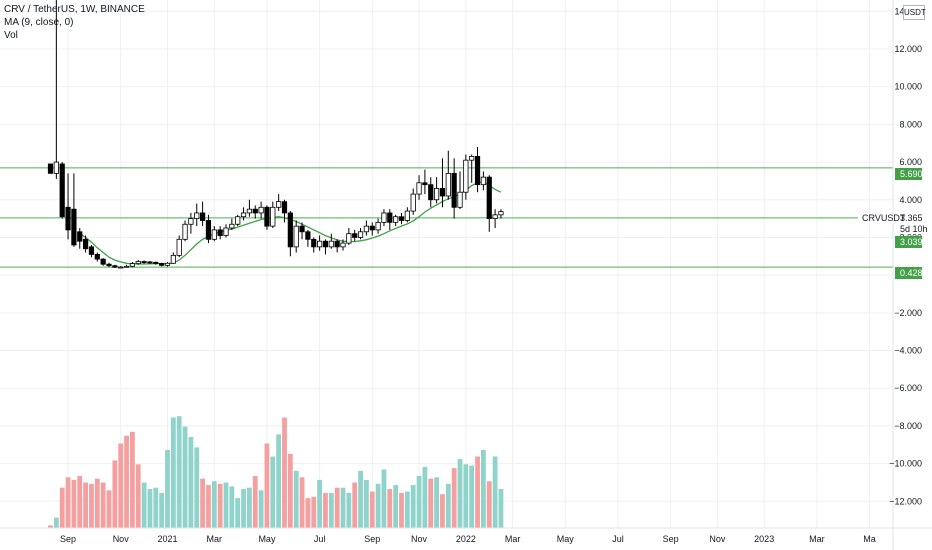 The width and height of the screenshot is (932, 550). Describe the element at coordinates (419, 539) in the screenshot. I see `x-tick-label: Nov` at that location.